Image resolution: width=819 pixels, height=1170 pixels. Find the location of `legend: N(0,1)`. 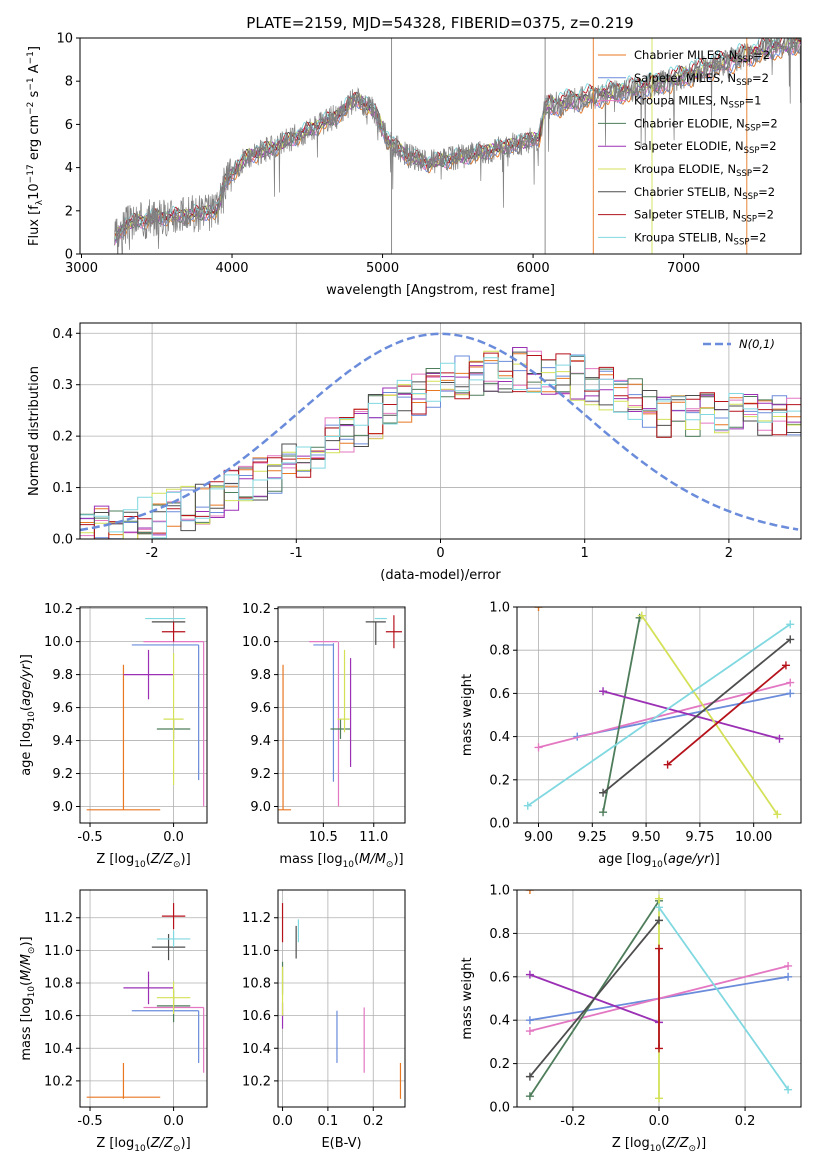

legend: N(0,1) is located at coordinates (739, 344).